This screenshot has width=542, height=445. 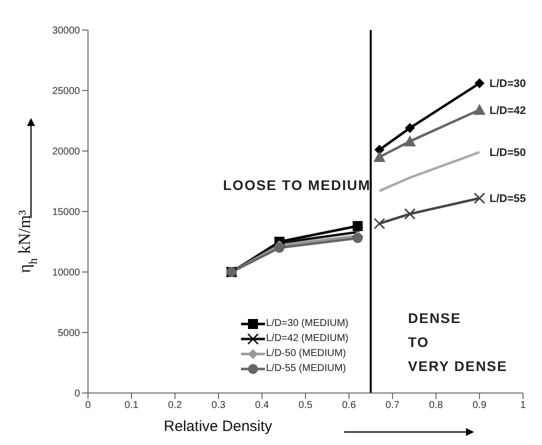 What do you see at coordinates (479, 406) in the screenshot?
I see `x-tick-label: 0.9` at bounding box center [479, 406].